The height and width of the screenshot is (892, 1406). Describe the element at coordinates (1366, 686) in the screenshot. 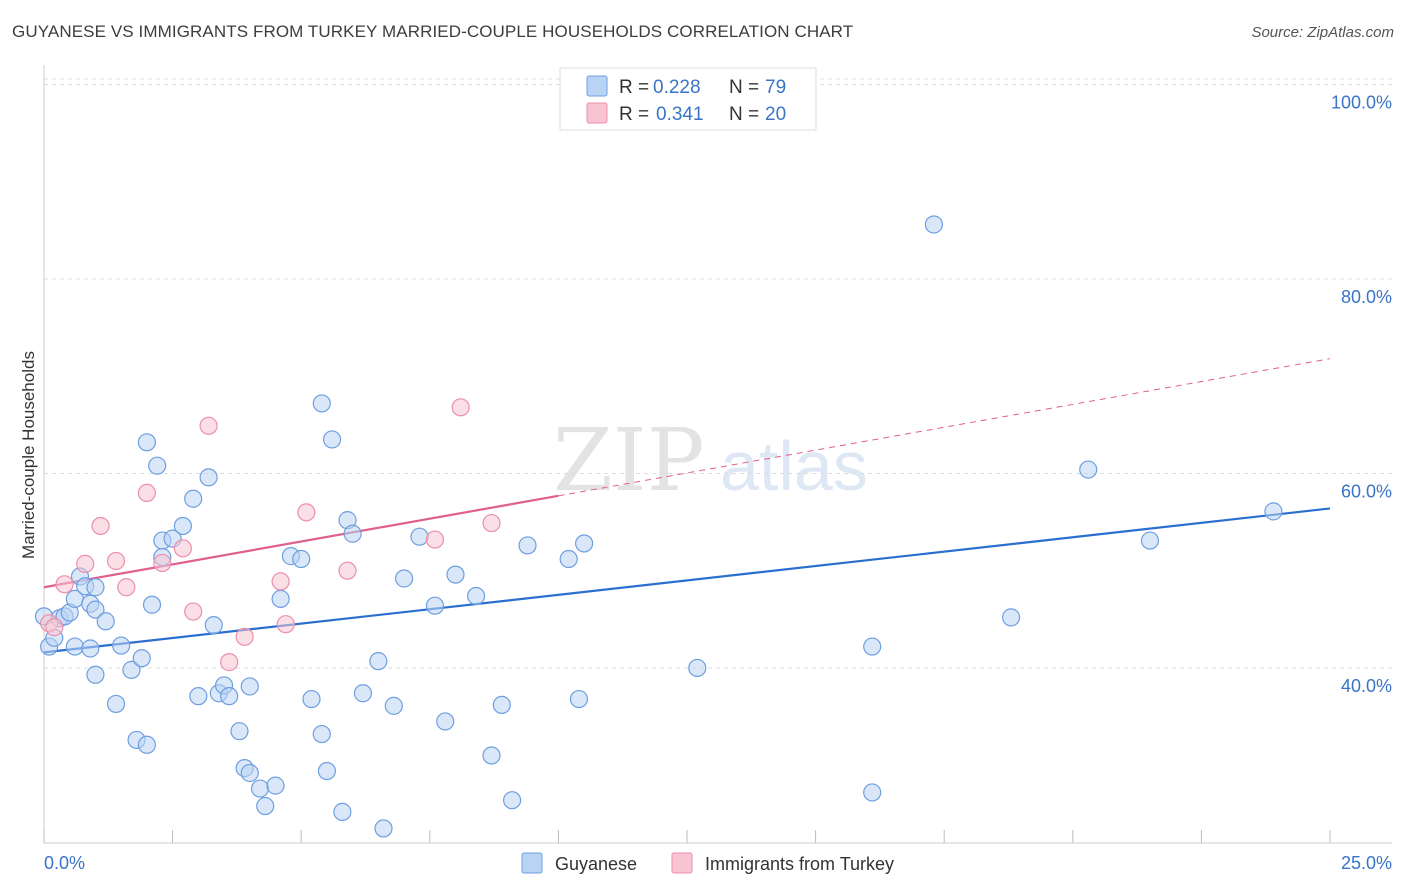

I see `y-tick-label: 40.0%` at that location.